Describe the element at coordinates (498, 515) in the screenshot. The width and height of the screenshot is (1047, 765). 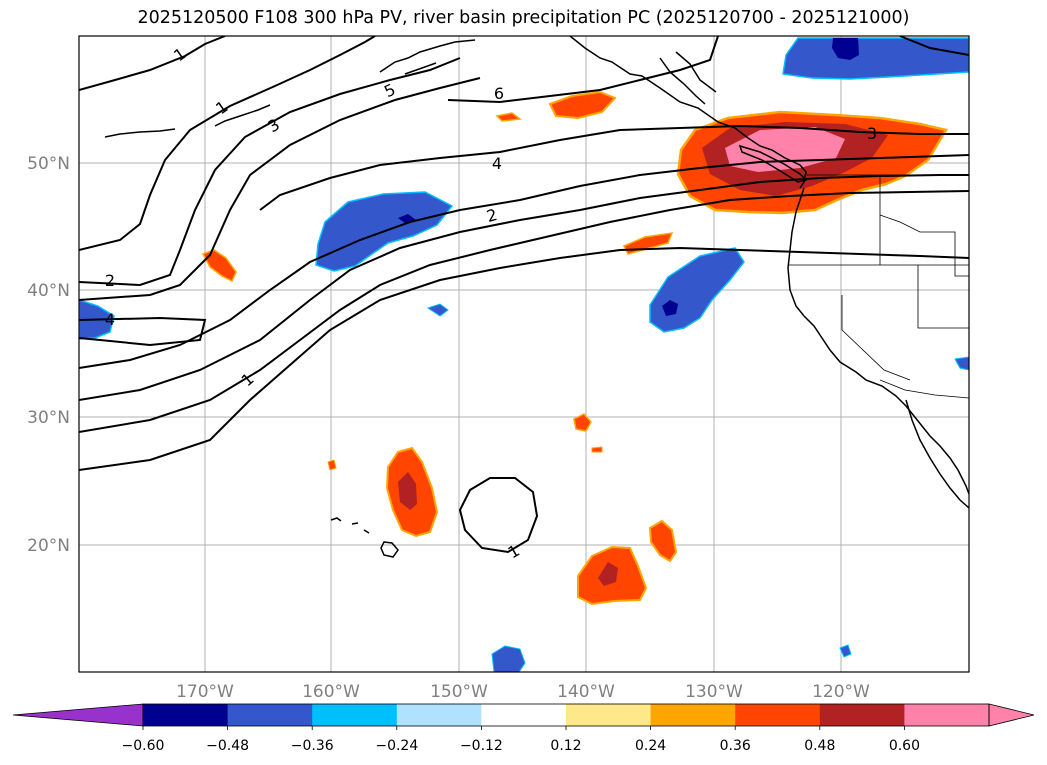
I see `pv-contour-l` at that location.